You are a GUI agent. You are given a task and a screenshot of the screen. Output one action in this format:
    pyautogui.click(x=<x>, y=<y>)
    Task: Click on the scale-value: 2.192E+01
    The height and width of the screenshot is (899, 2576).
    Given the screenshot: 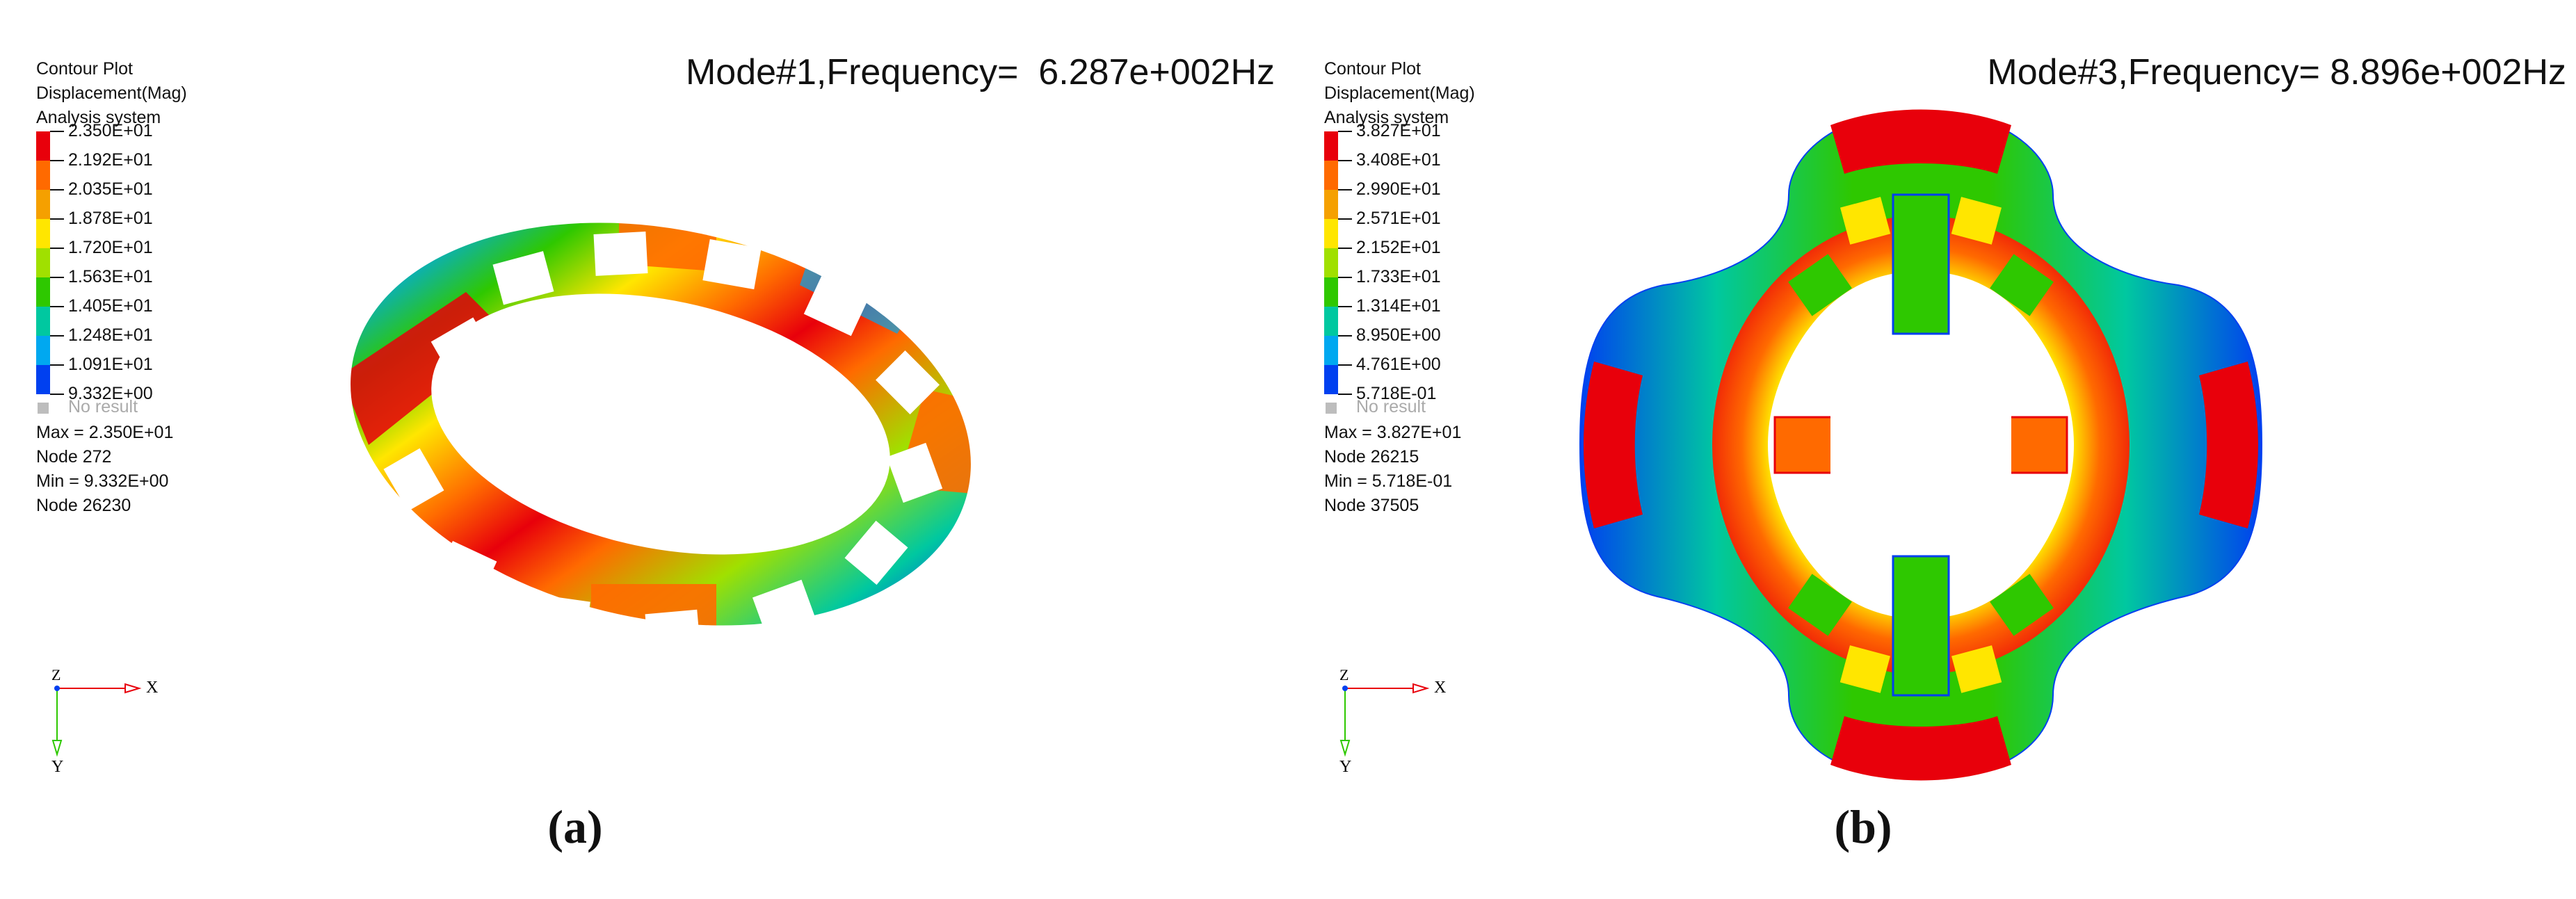 What is the action you would take?
    pyautogui.click(x=110, y=160)
    